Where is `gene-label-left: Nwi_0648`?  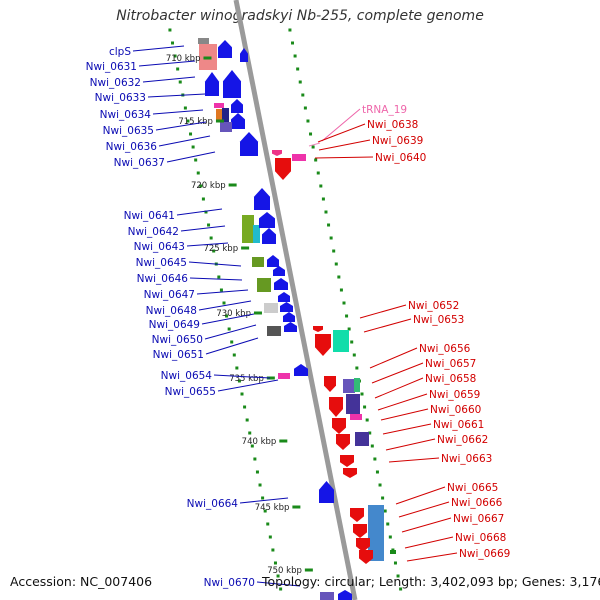
gene-label-left: Nwi_0648 is located at coordinates (171, 311).